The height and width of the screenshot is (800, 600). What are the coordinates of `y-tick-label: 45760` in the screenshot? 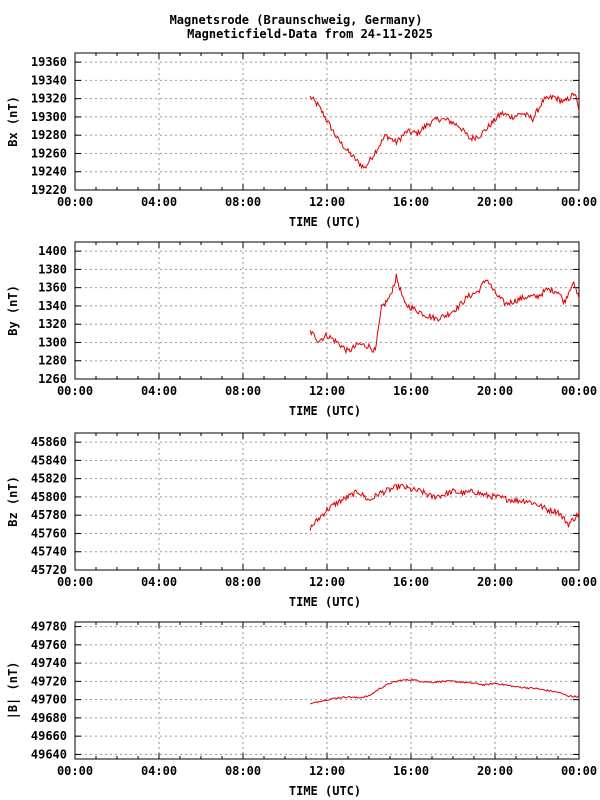 It's located at (49, 533).